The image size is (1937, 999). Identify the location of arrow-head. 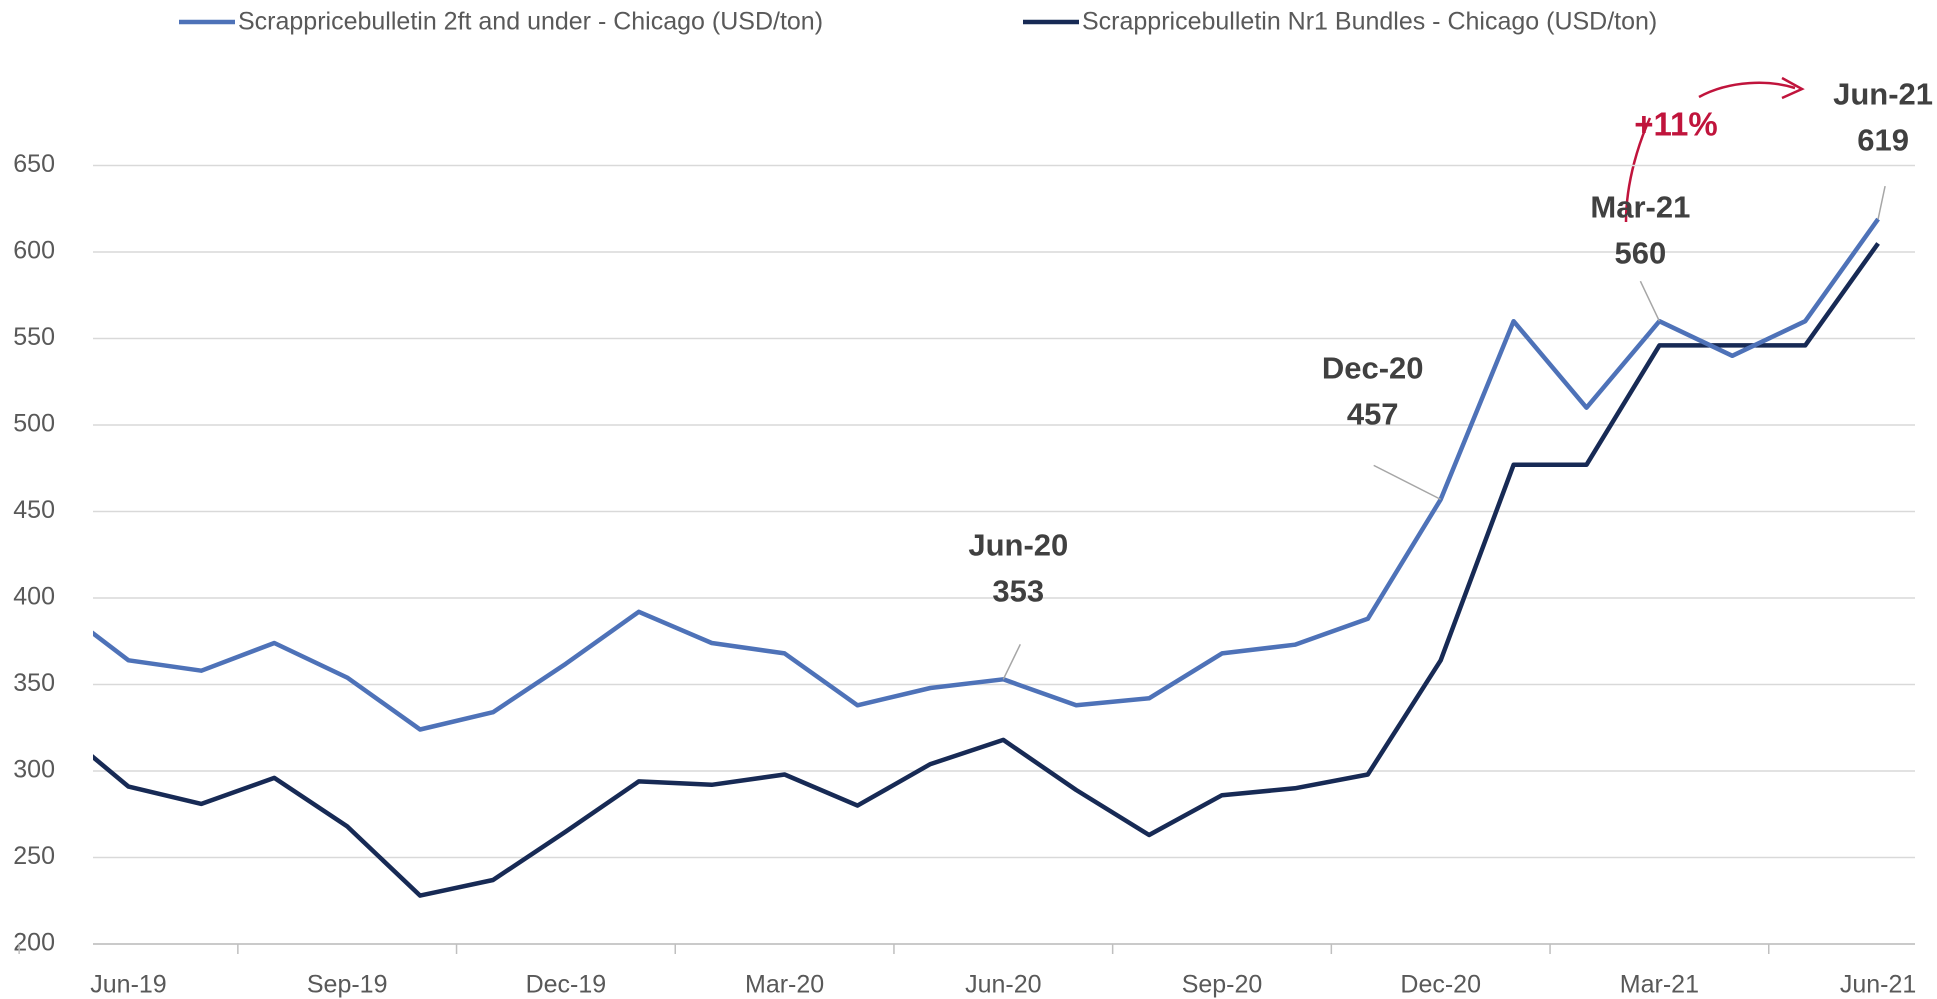
(1793, 88).